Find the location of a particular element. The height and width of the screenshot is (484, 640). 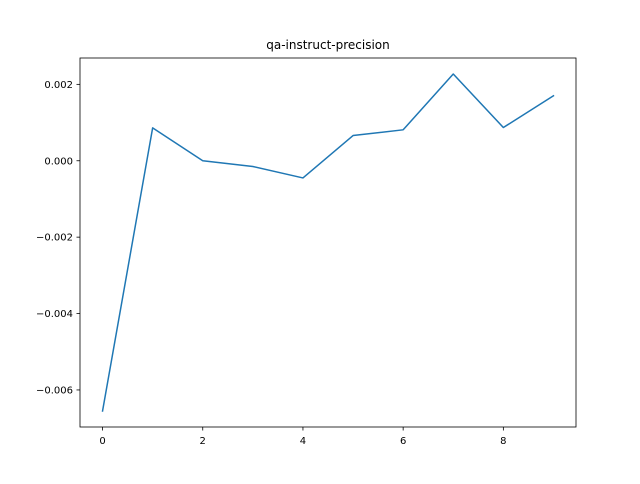

y-tick-label: −0.002 is located at coordinates (54, 238).